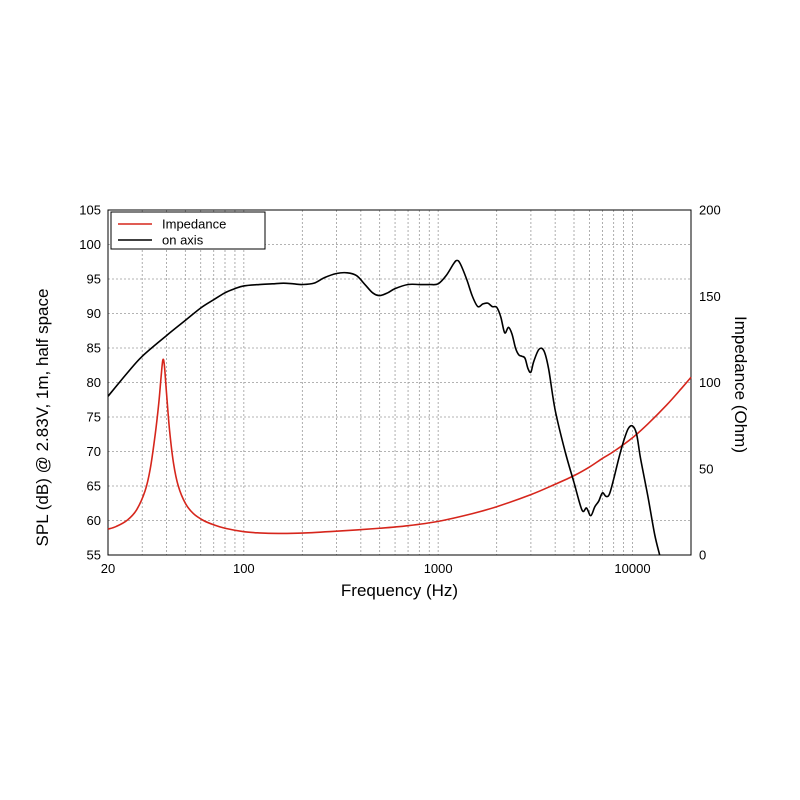 The height and width of the screenshot is (800, 800). Describe the element at coordinates (710, 382) in the screenshot. I see `y2-tick-label: 100` at that location.